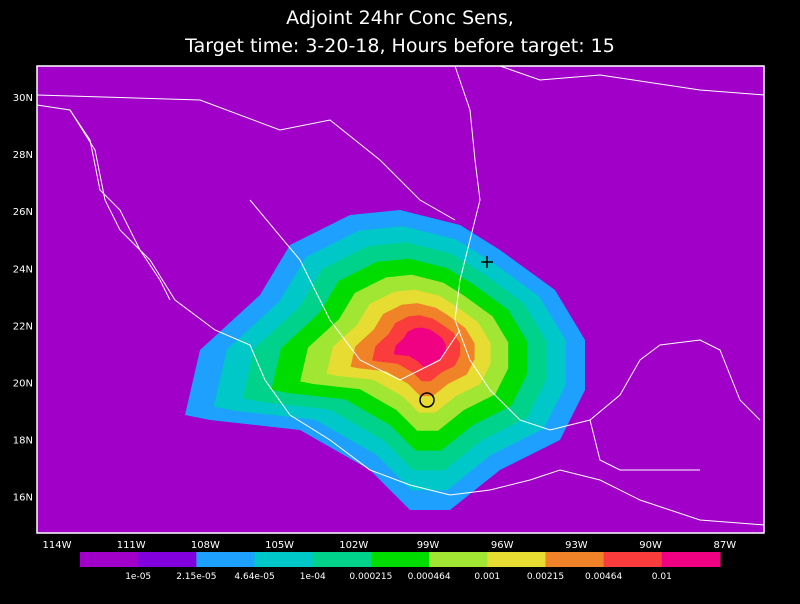 This screenshot has height=604, width=800. What do you see at coordinates (353, 545) in the screenshot?
I see `lon-label: 102W` at bounding box center [353, 545].